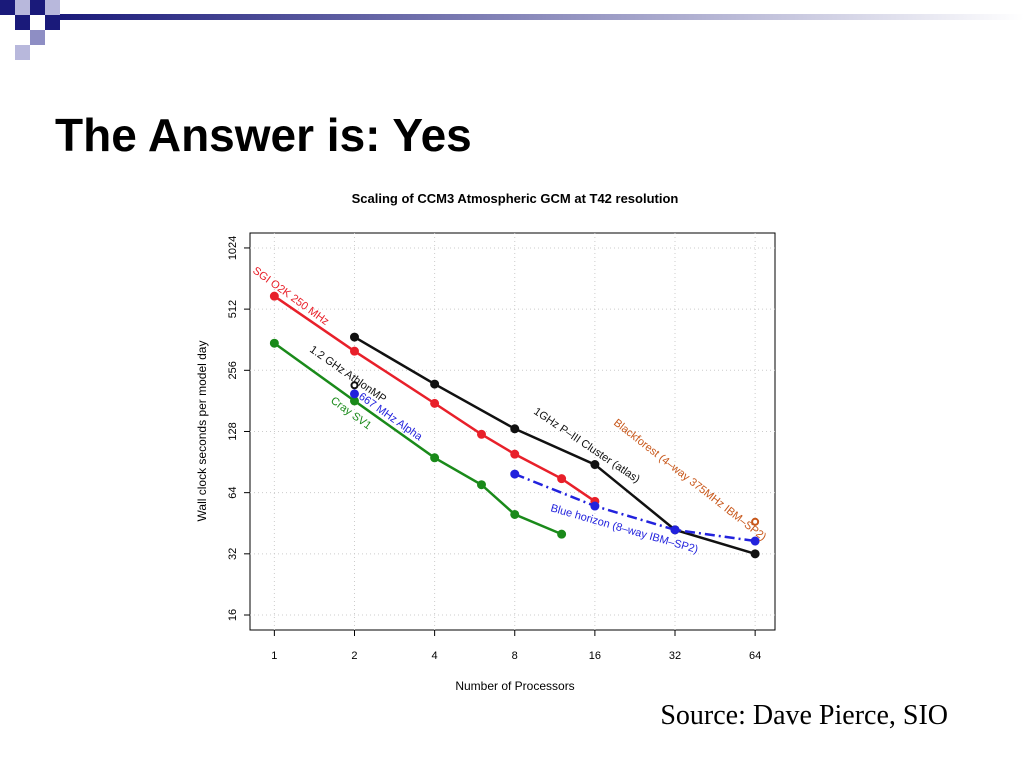  What do you see at coordinates (755, 656) in the screenshot?
I see `x-tick-label: 64` at bounding box center [755, 656].